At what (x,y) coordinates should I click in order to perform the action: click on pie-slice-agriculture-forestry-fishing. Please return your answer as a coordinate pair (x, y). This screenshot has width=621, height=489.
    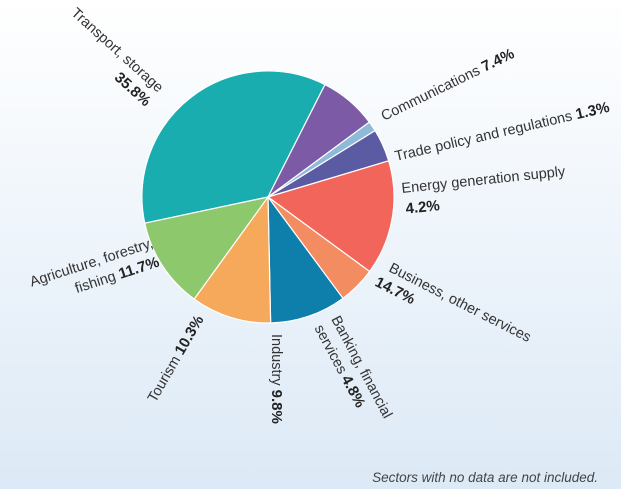
    Looking at the image, I should click on (206, 248).